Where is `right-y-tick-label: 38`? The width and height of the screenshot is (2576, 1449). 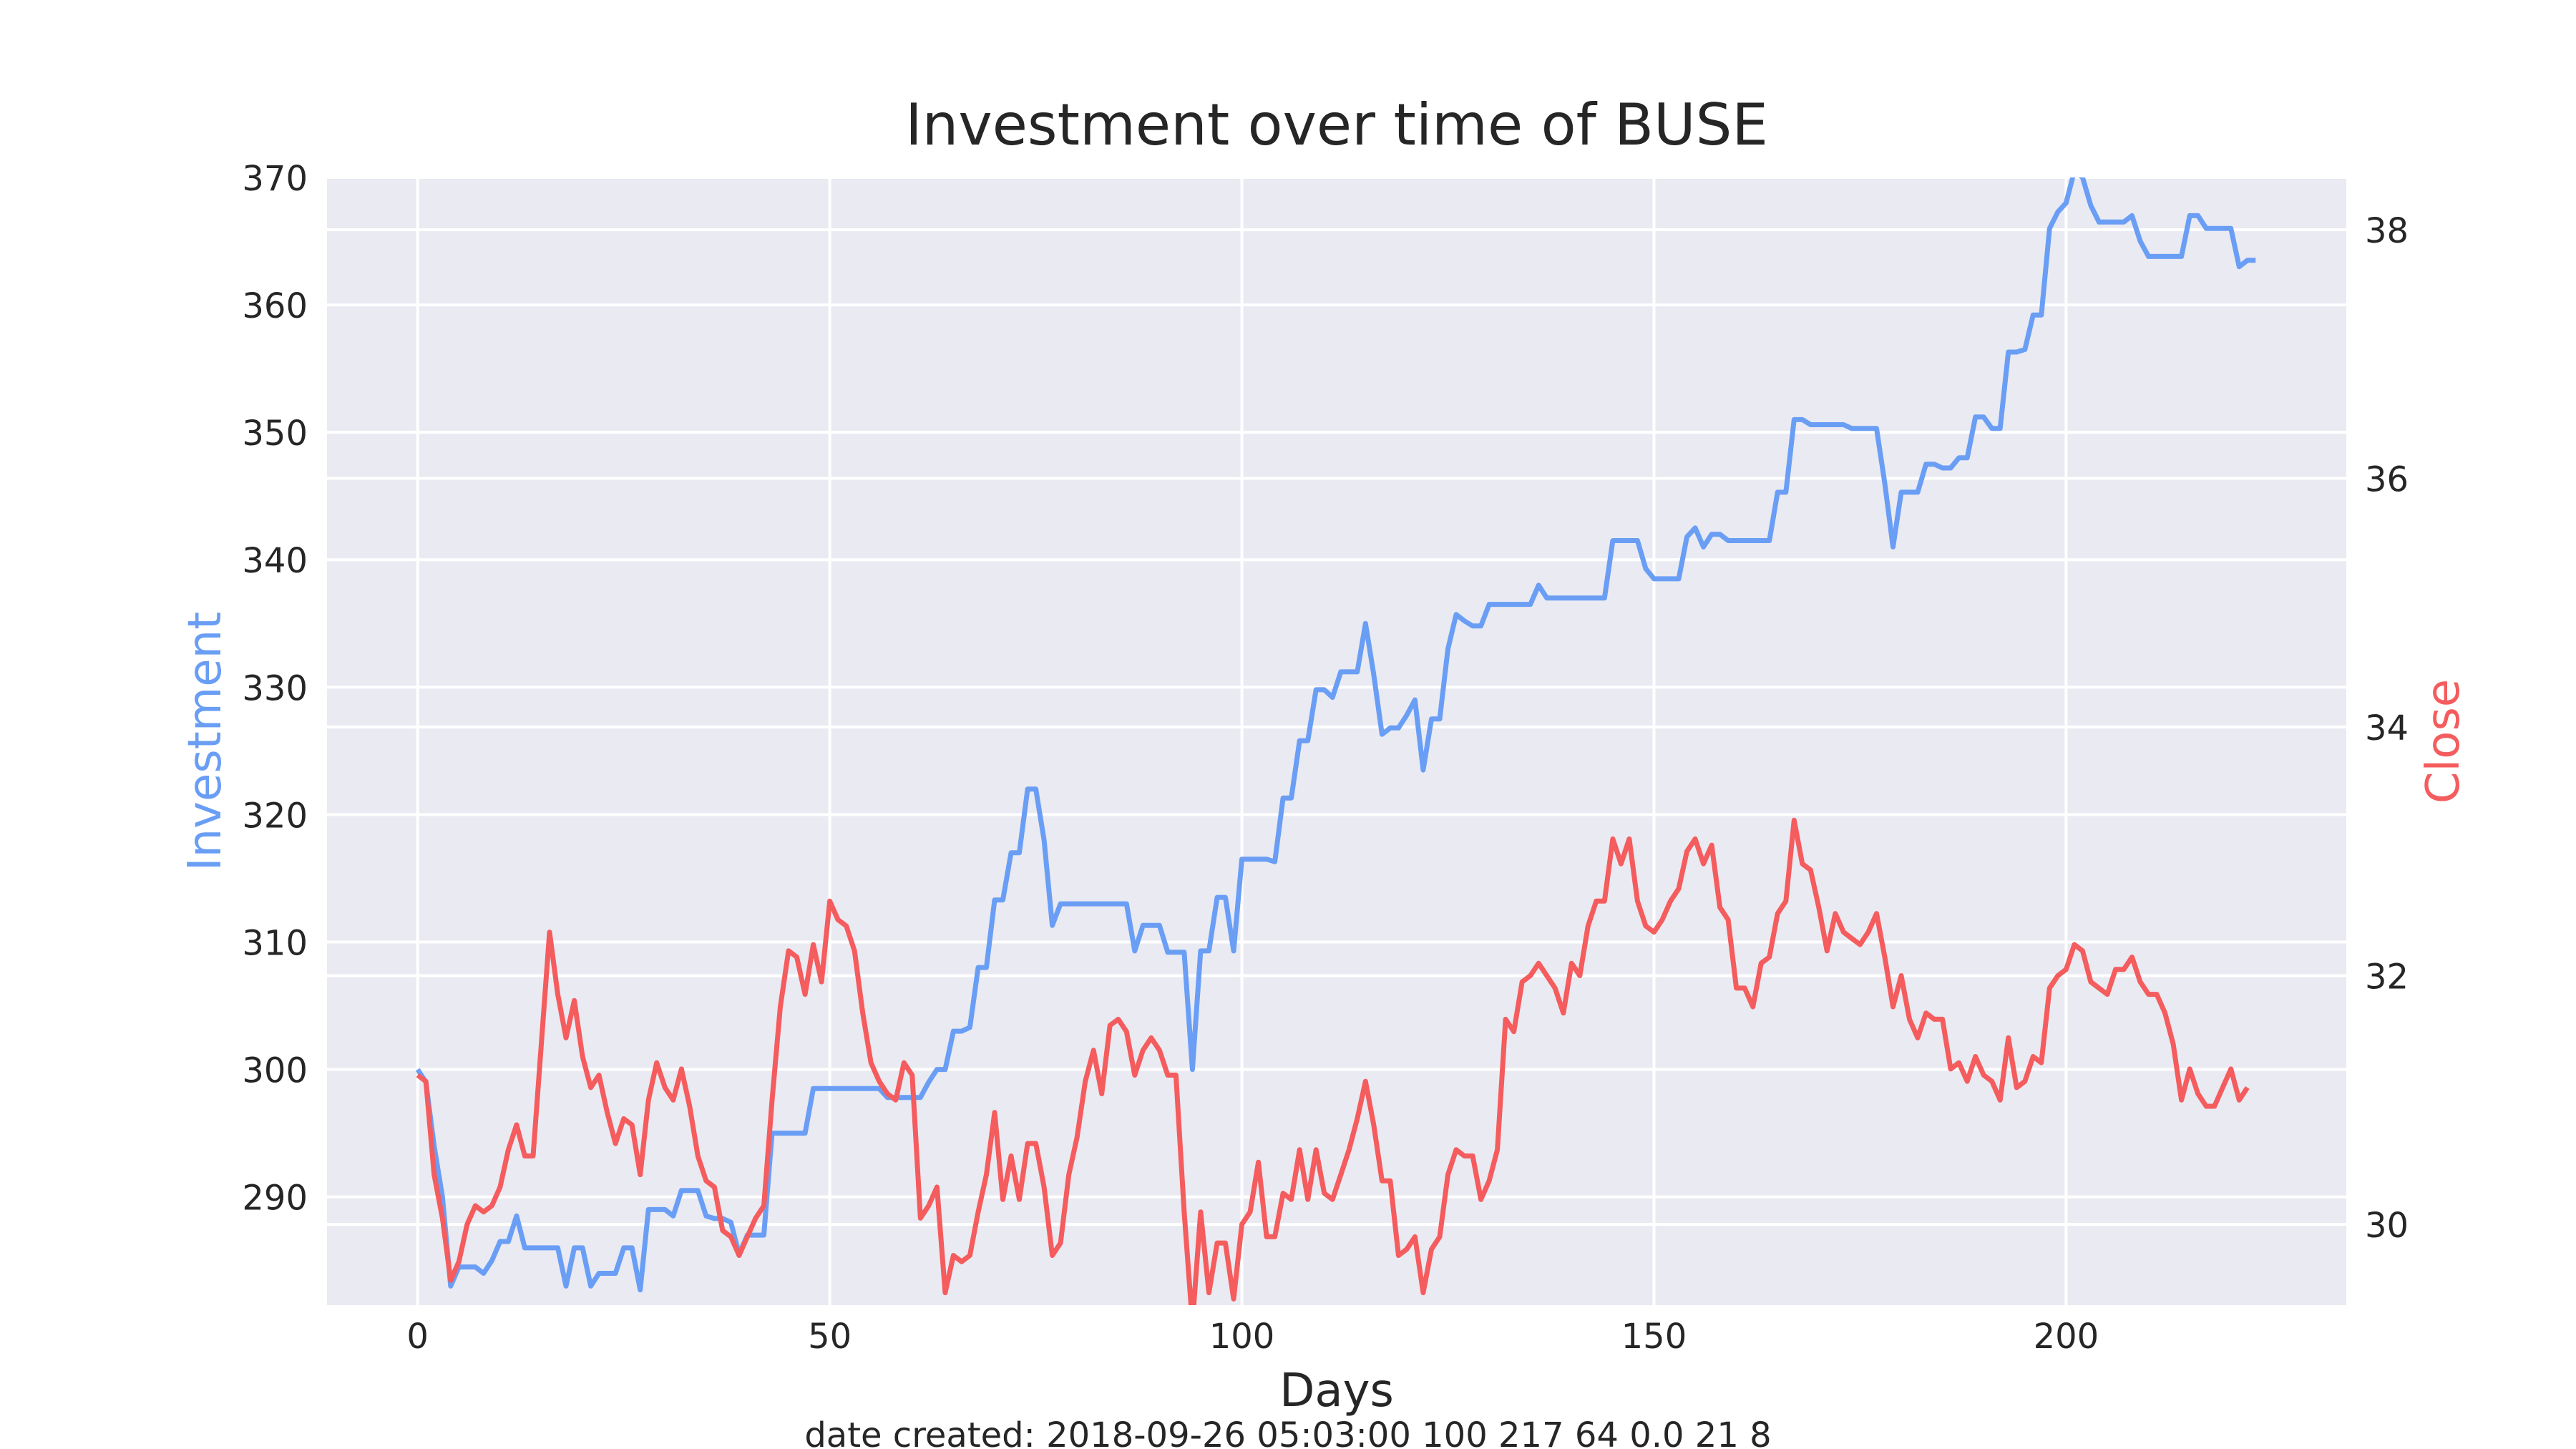
right-y-tick-label: 38 is located at coordinates (2387, 231).